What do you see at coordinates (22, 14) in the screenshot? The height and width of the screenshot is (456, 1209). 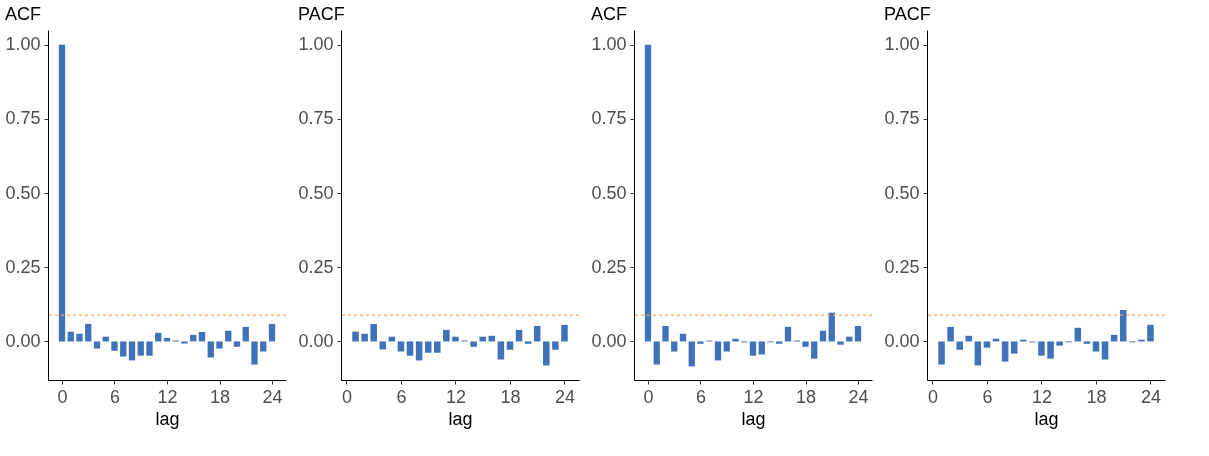 I see `chart-title: ACF` at bounding box center [22, 14].